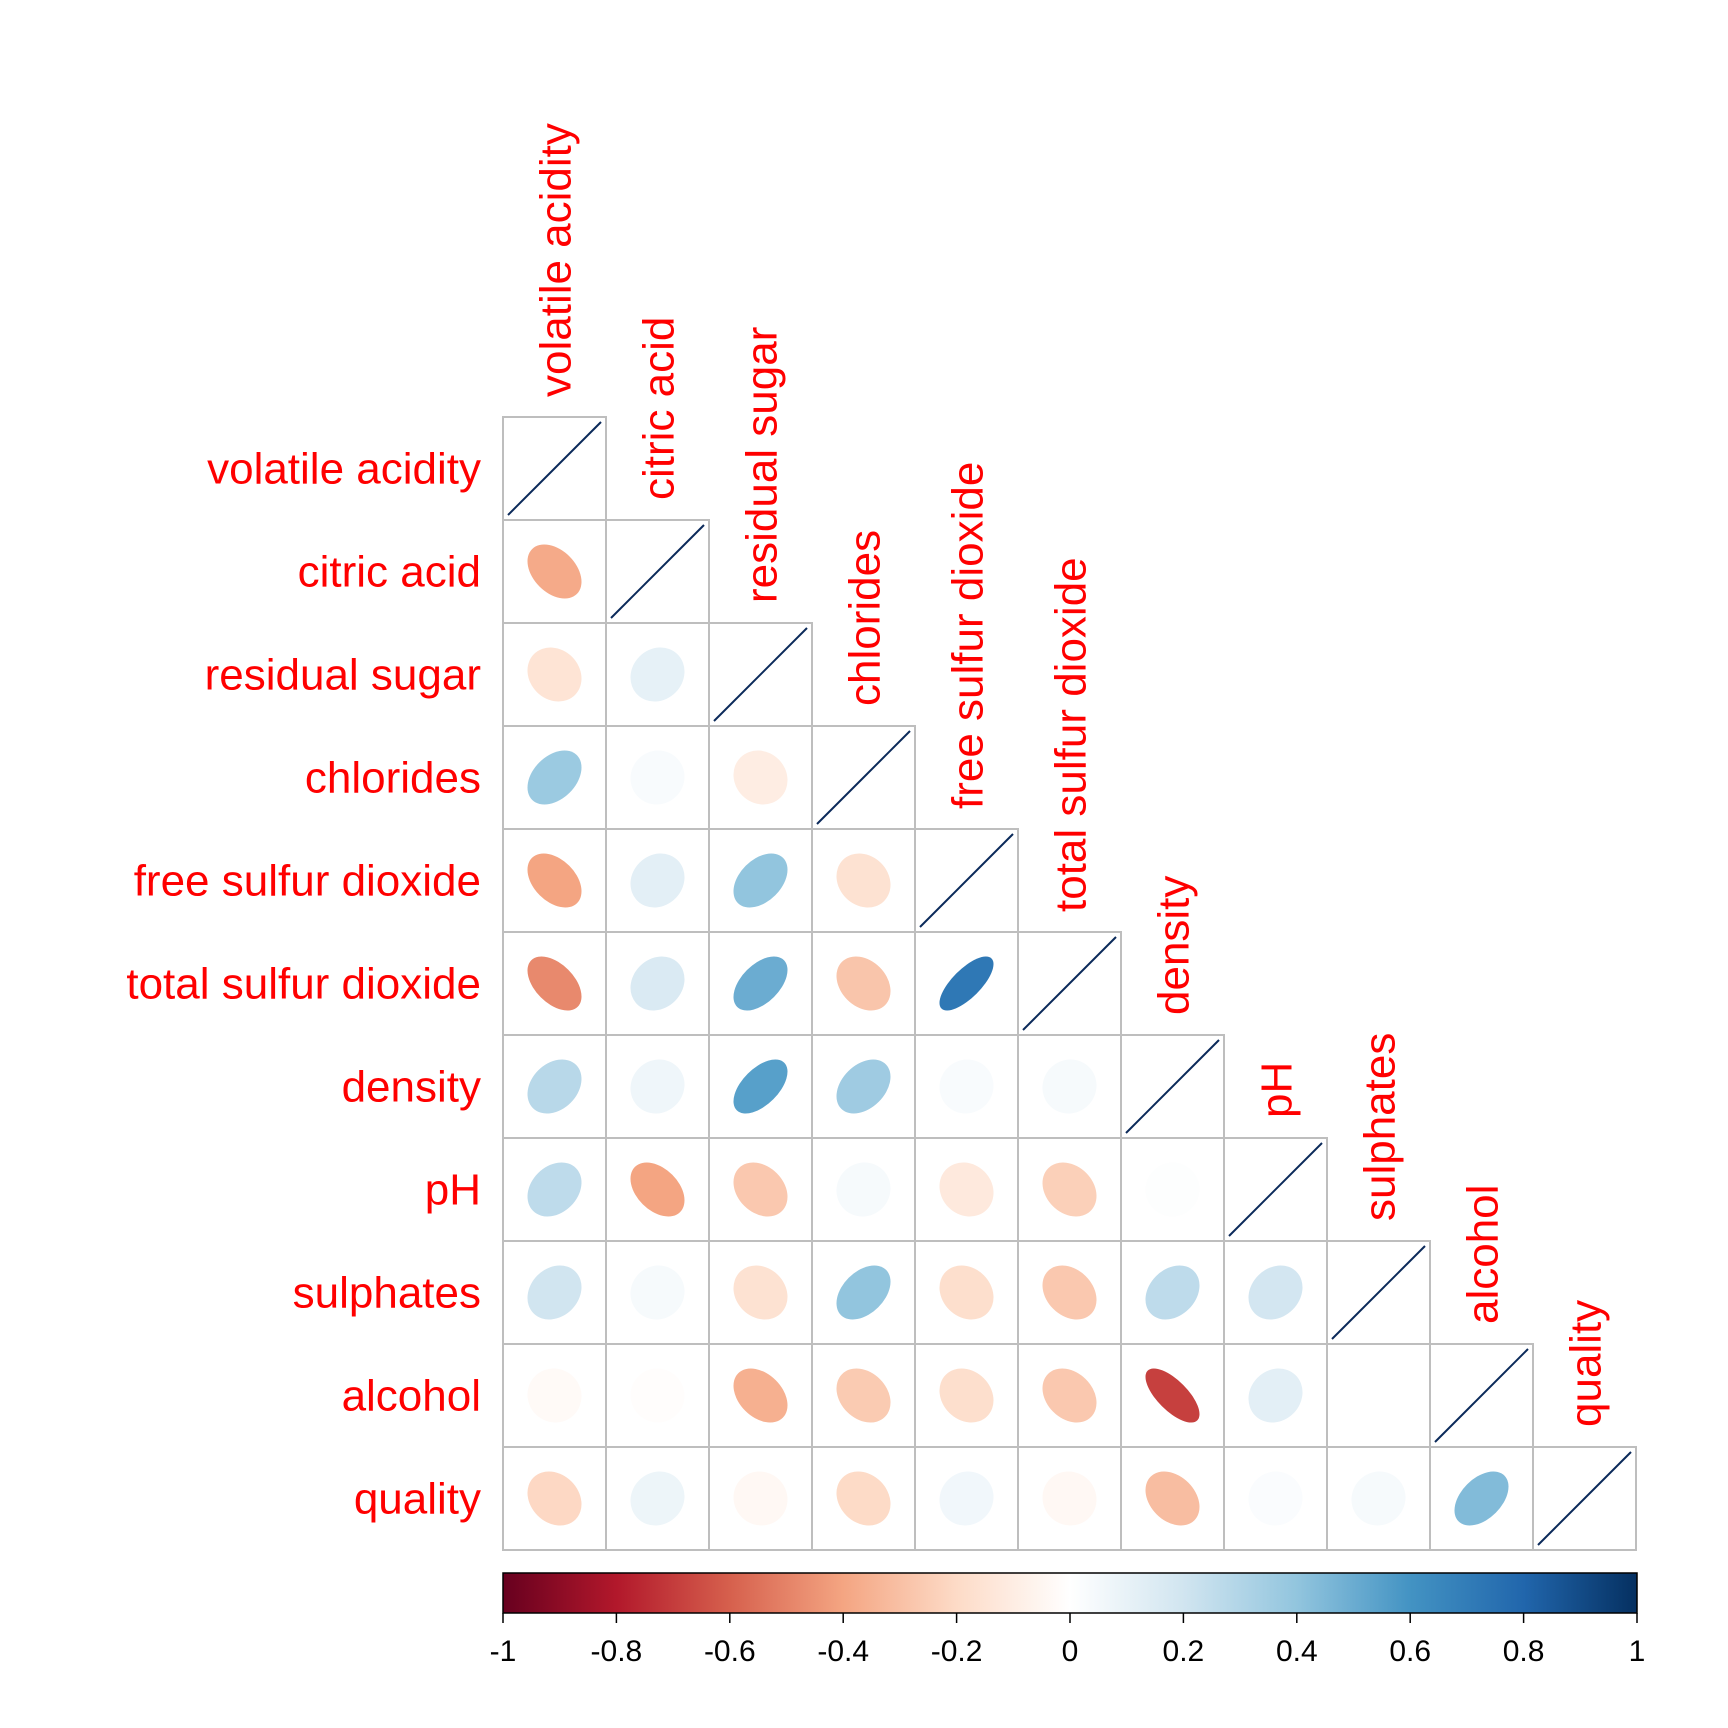 The width and height of the screenshot is (1728, 1728). I want to click on cell-density-density, so click(1172, 1086).